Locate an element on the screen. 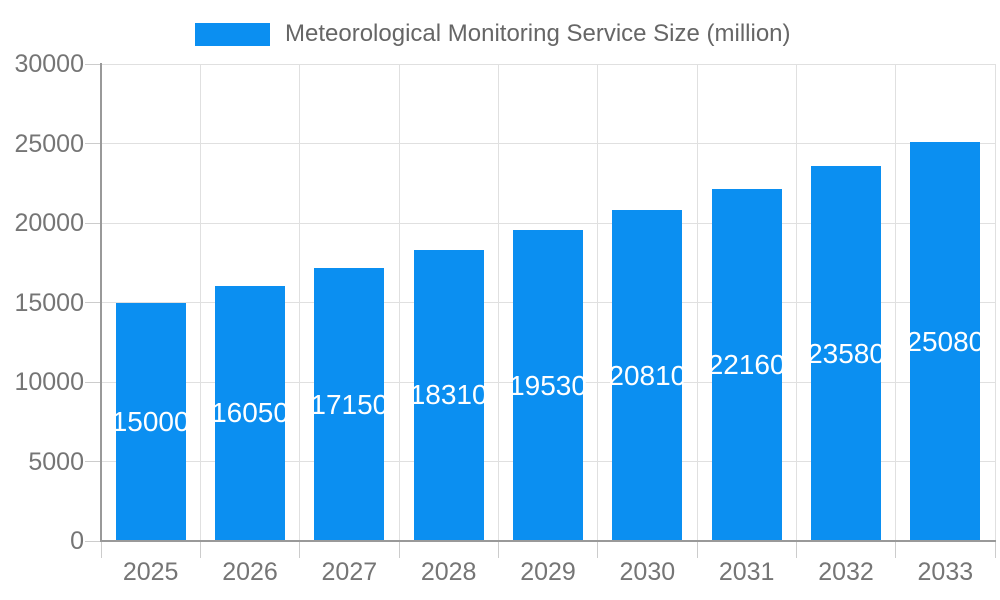  bar-value-label: 15000 is located at coordinates (150, 421).